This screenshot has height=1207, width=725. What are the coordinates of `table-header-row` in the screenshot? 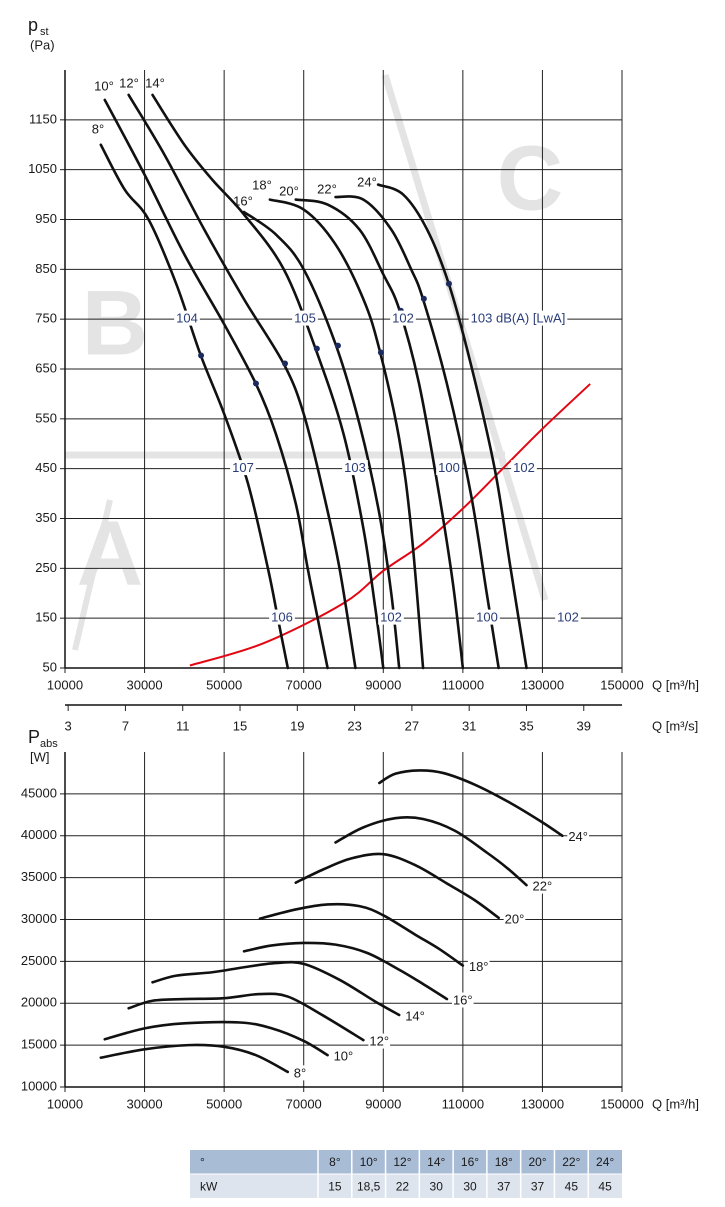 It's located at (406, 1162).